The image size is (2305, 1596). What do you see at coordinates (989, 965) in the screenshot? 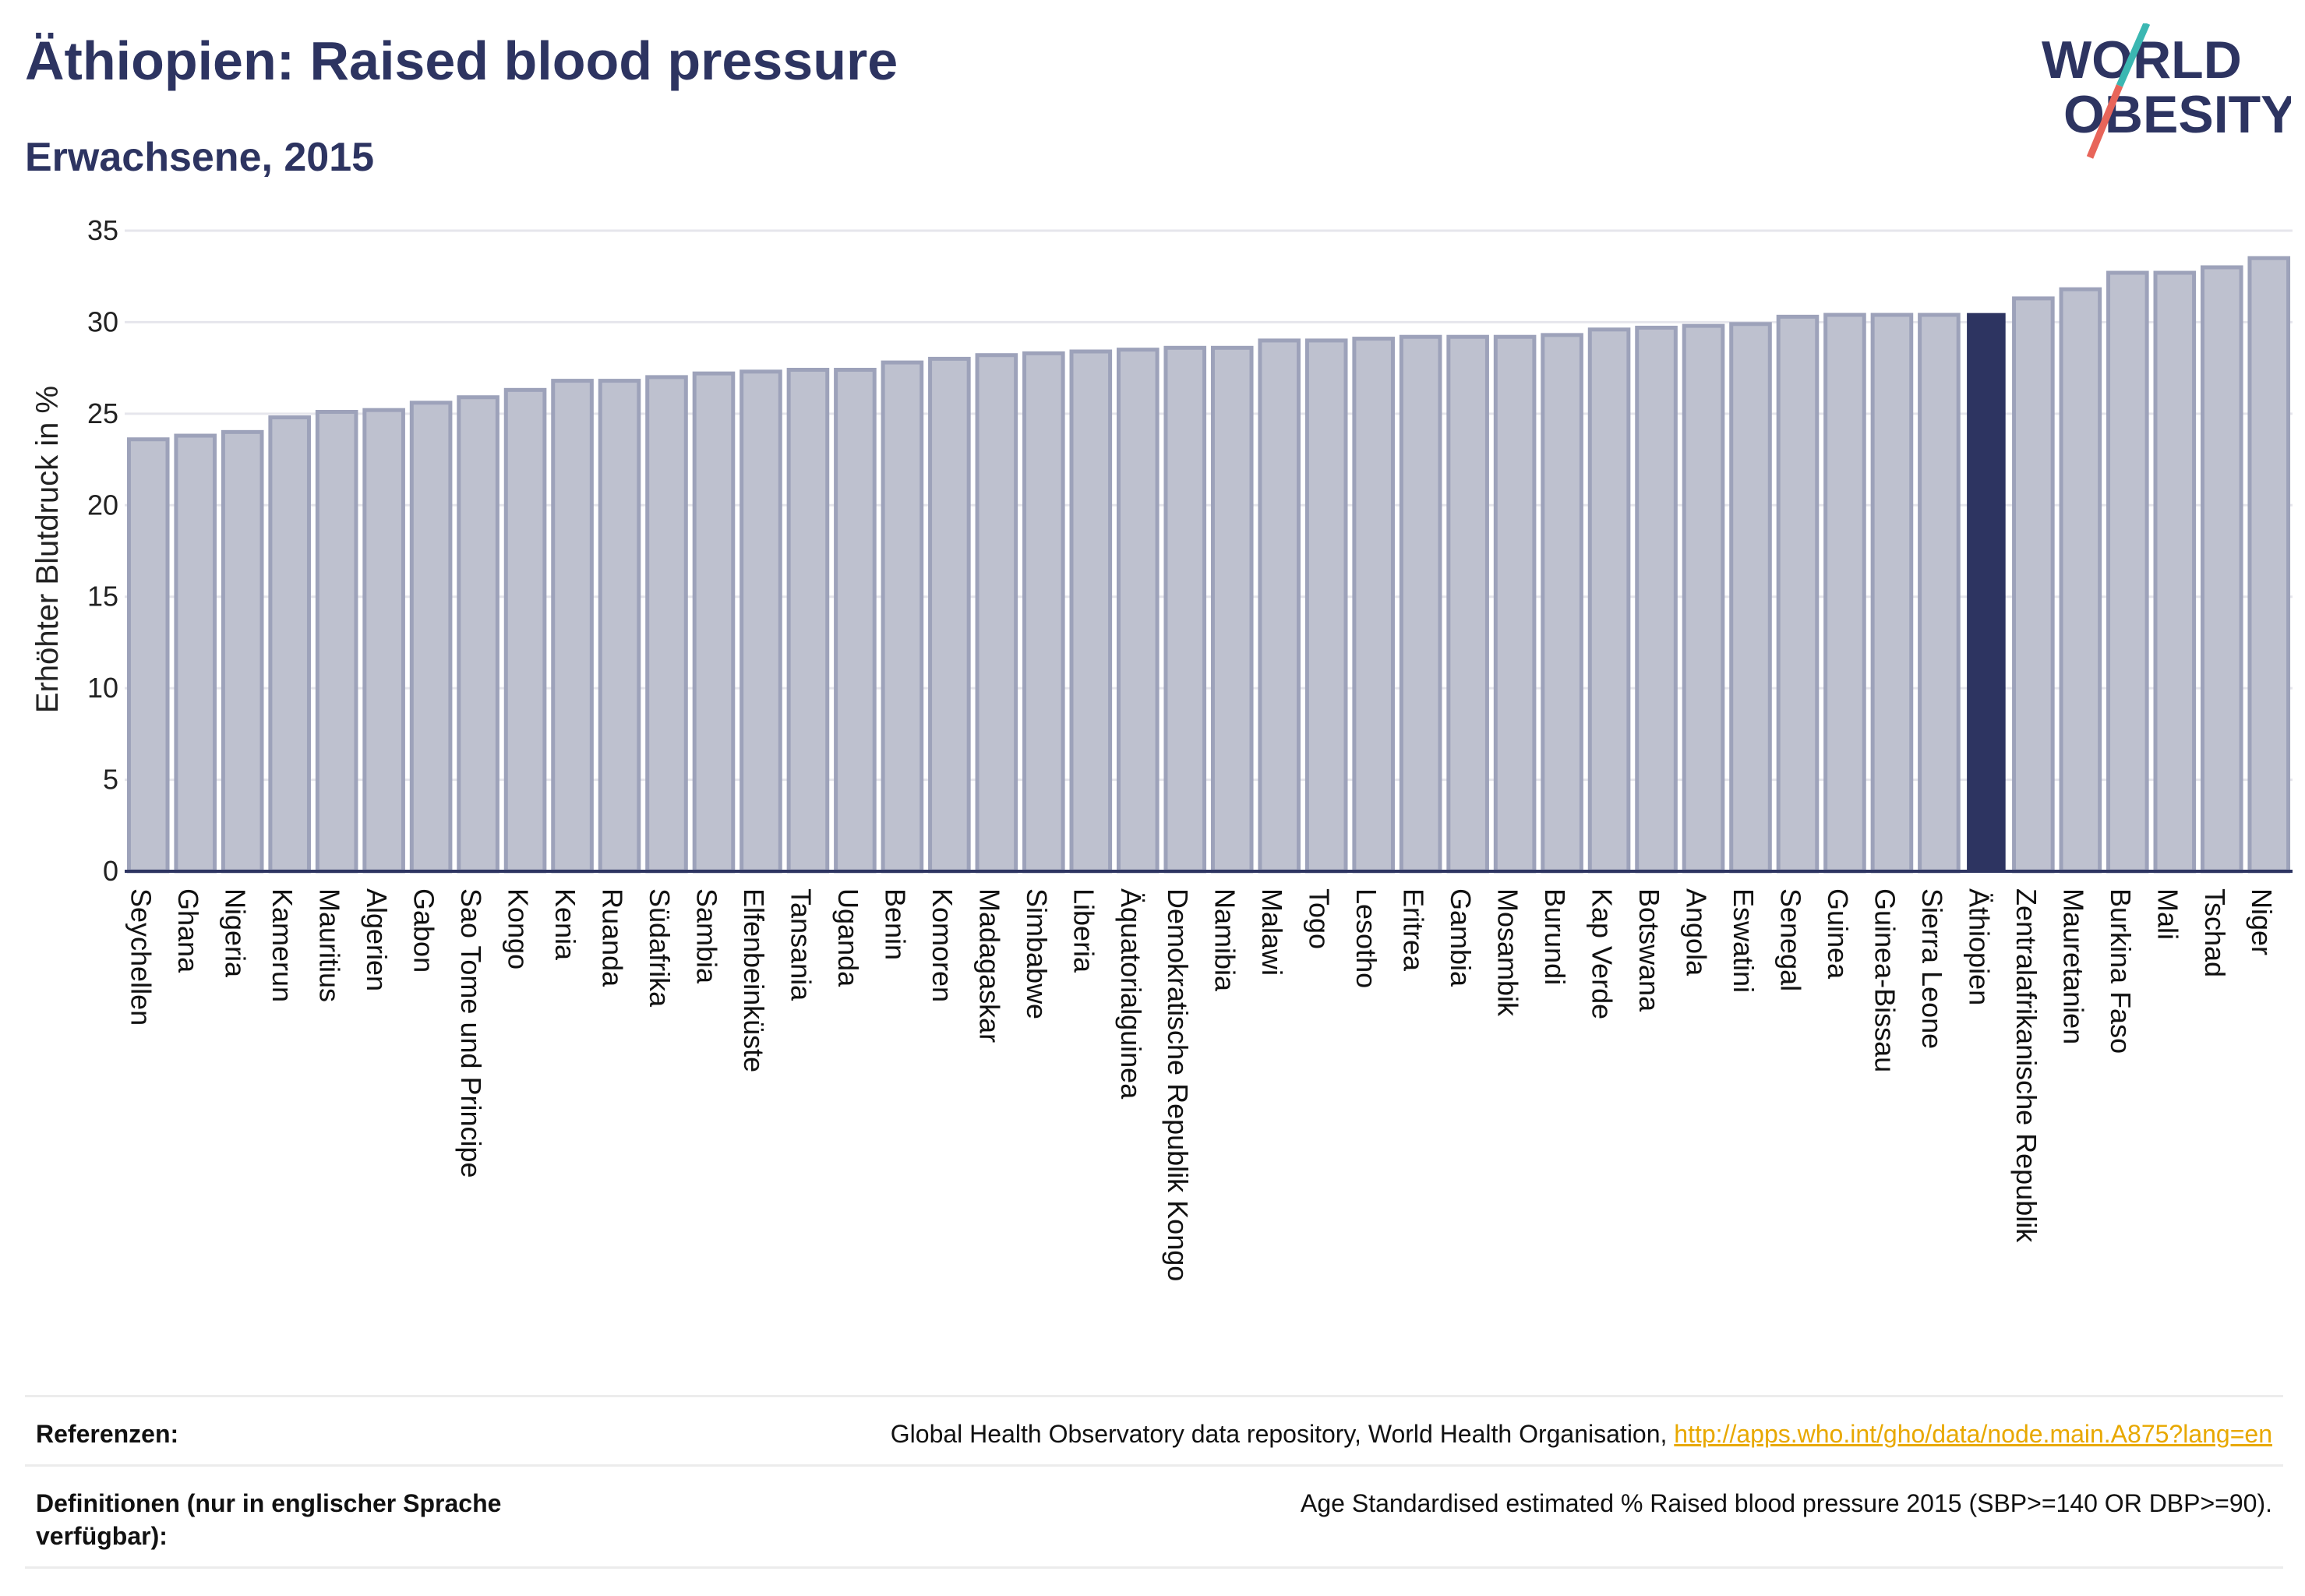
I see `x-tick-label: Madagaskar` at bounding box center [989, 965].